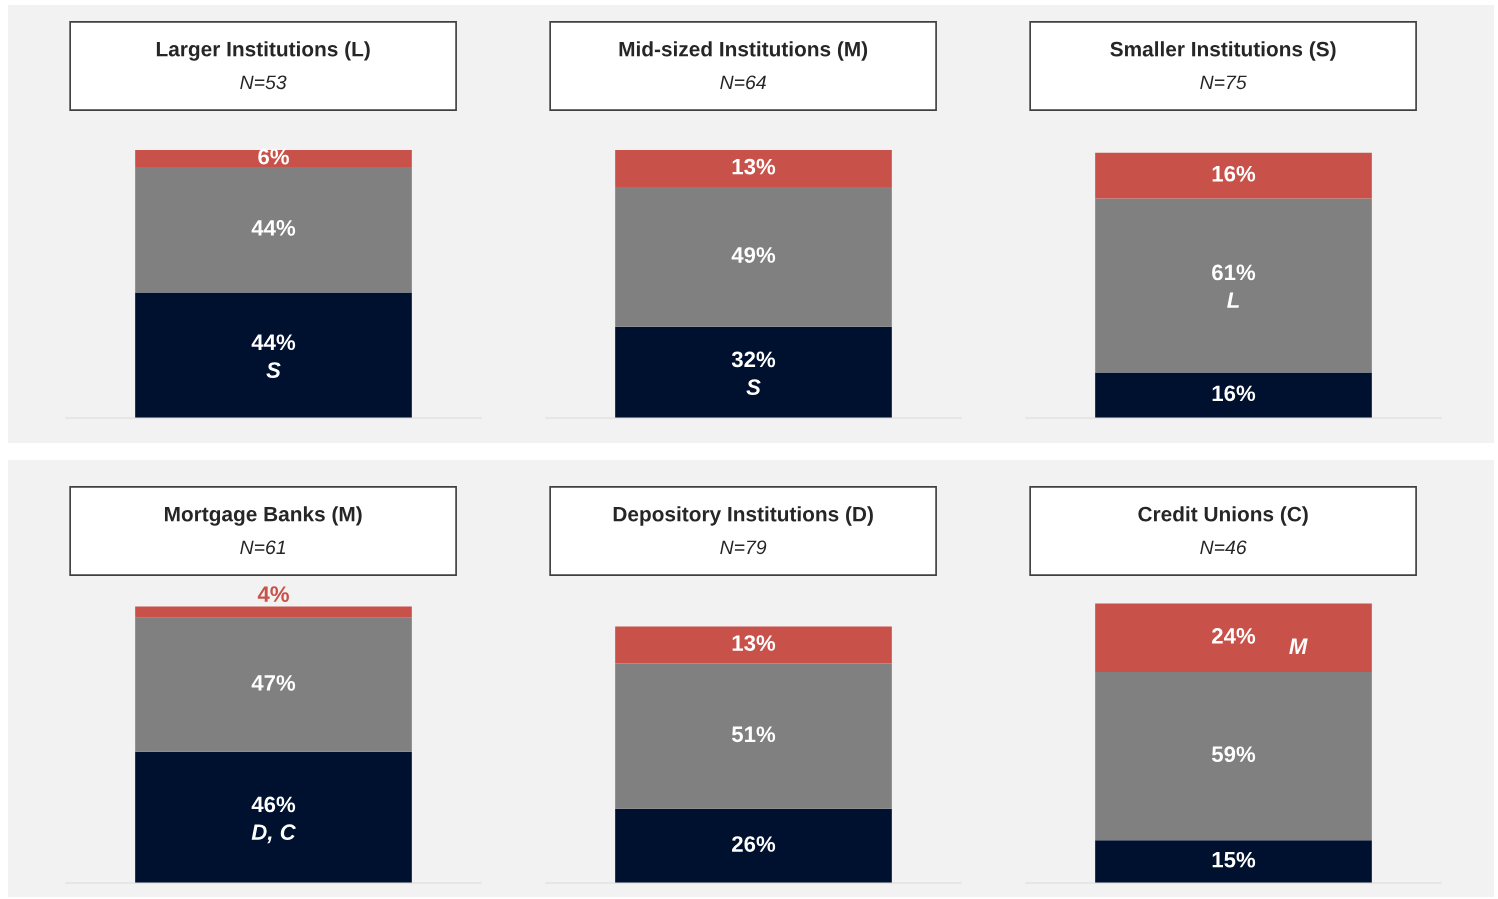 The height and width of the screenshot is (899, 1498). Describe the element at coordinates (753, 734) in the screenshot. I see `data-label: 51%` at that location.